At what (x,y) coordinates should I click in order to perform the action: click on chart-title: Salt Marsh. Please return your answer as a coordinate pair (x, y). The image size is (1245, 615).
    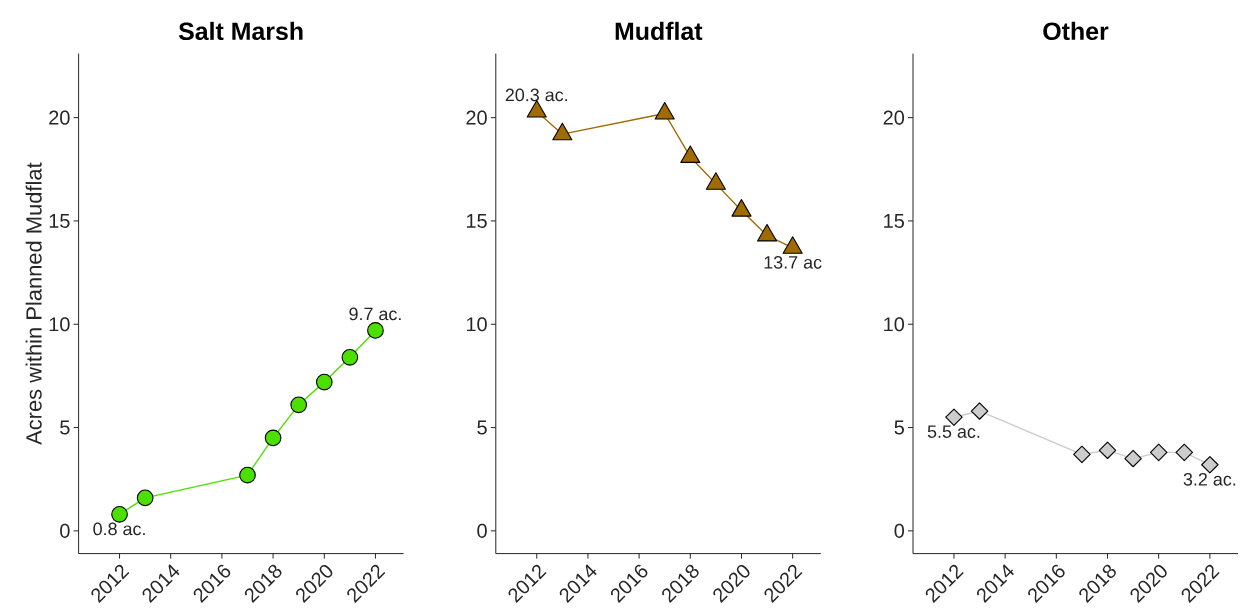
    Looking at the image, I should click on (240, 31).